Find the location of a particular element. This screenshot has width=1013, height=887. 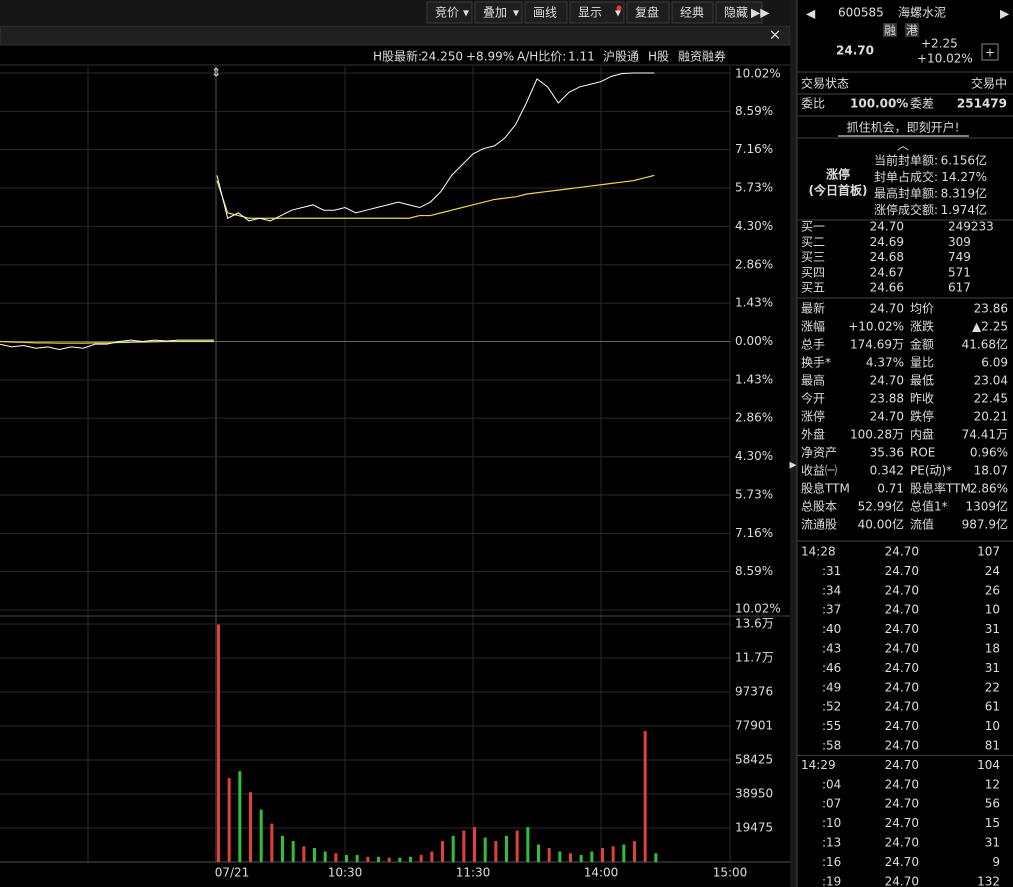

info-value: 24.250 is located at coordinates (442, 57).